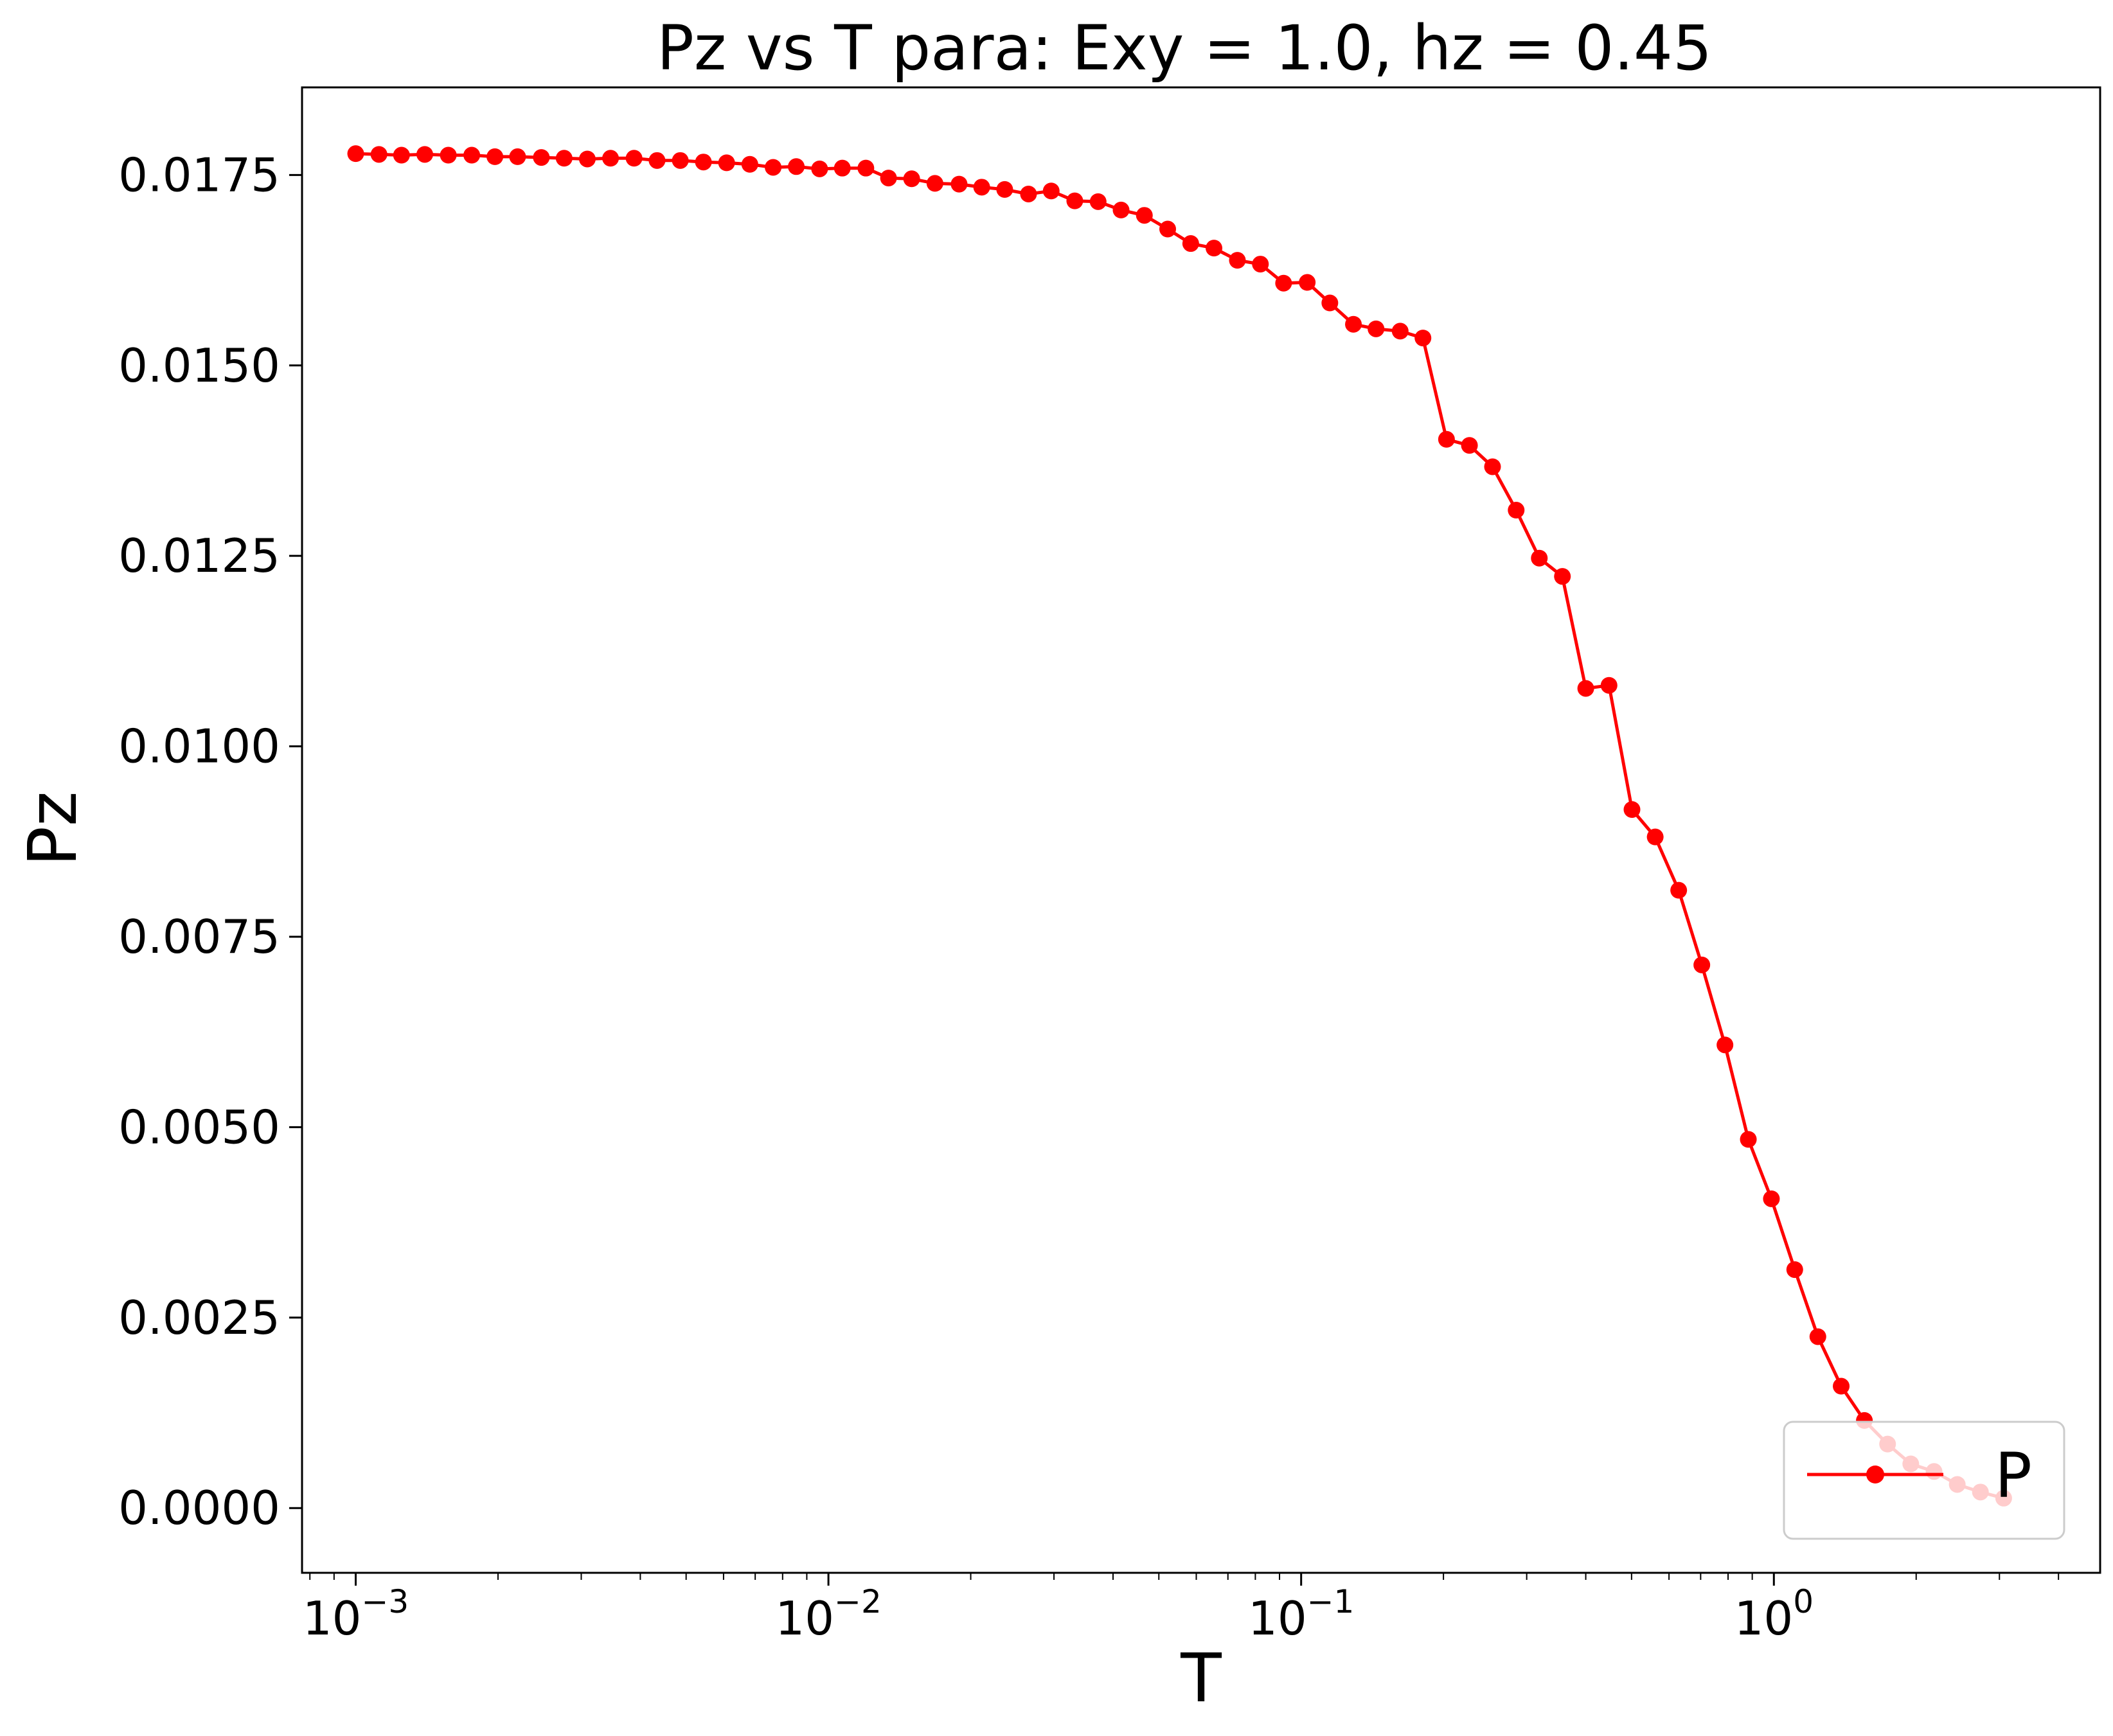 This screenshot has height=1736, width=2113. Describe the element at coordinates (1184, 48) in the screenshot. I see `chart-title: Pz vs T para: Exy = 1.0, hz = 0.45` at that location.